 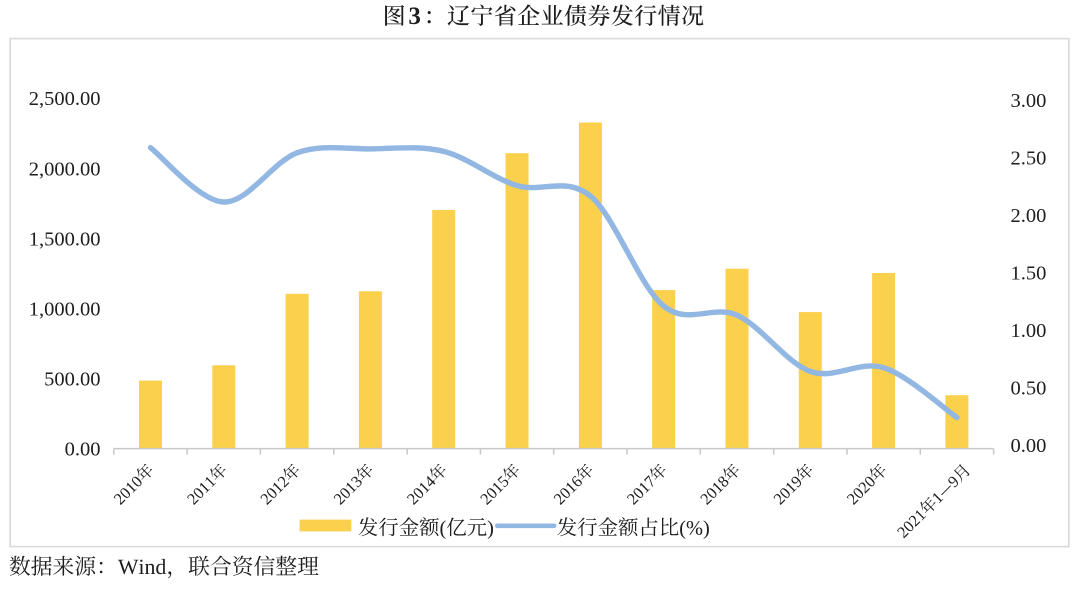 I want to click on svg-text: 1.00, so click(x=1029, y=331).